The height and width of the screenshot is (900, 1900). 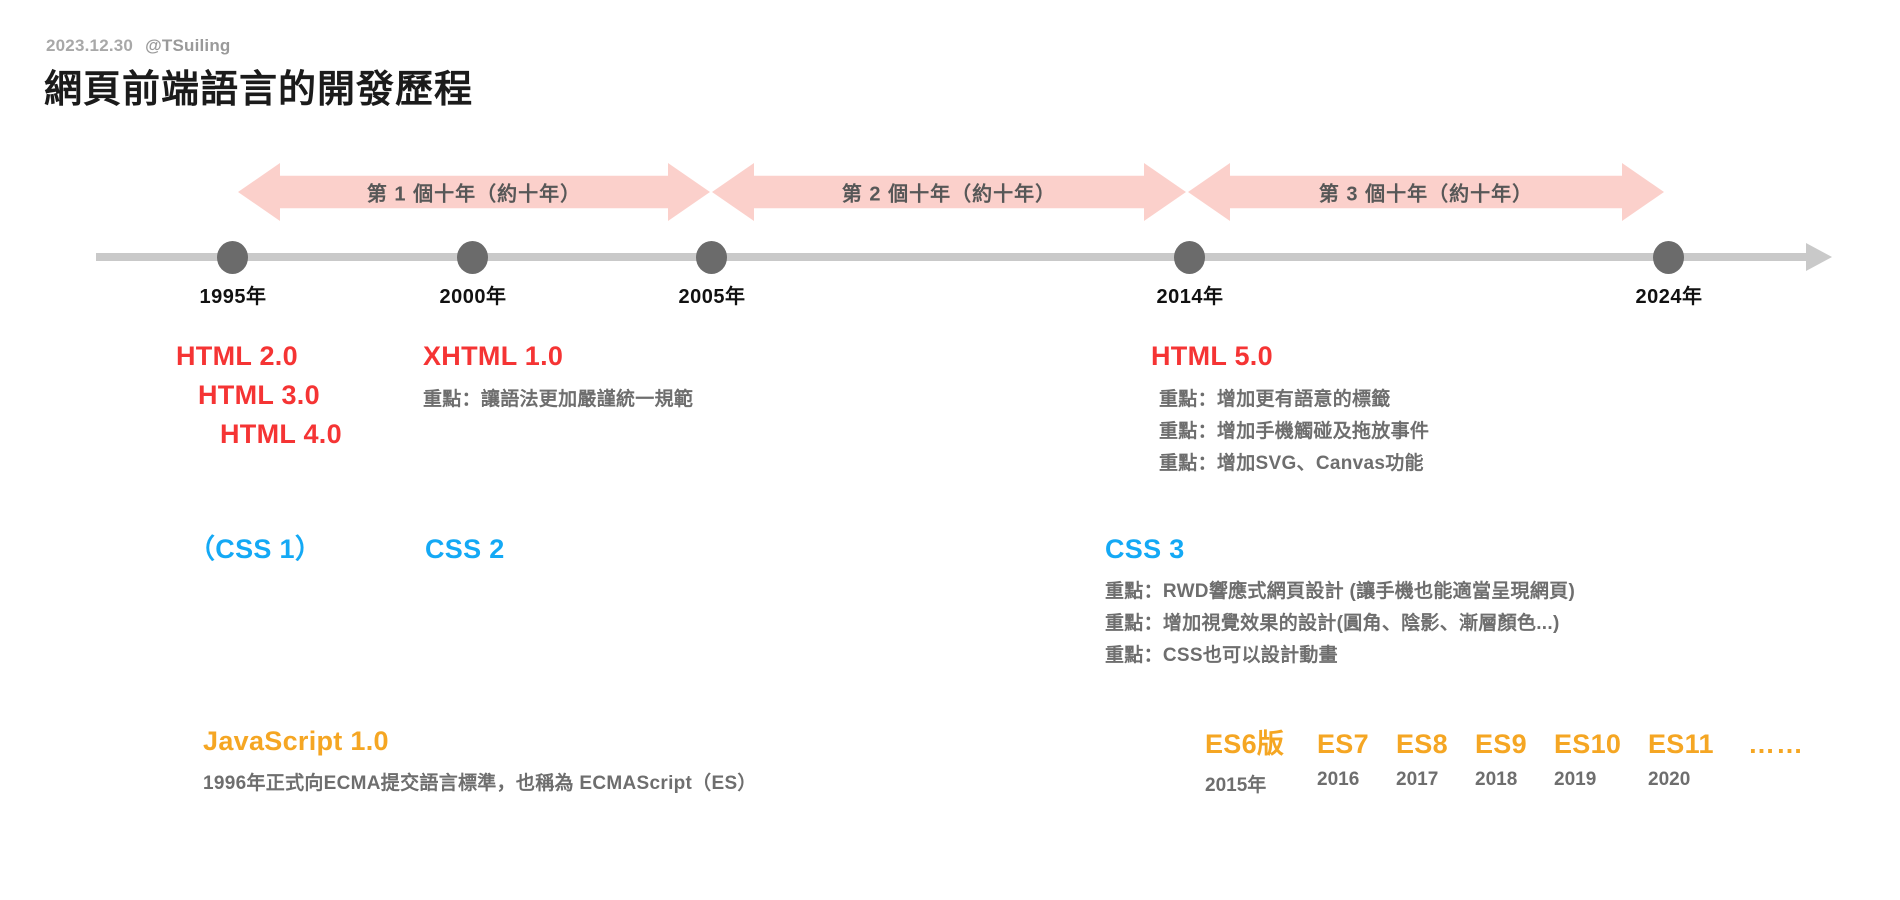 I want to click on timeline-tick-label: 2014年, so click(x=1190, y=297).